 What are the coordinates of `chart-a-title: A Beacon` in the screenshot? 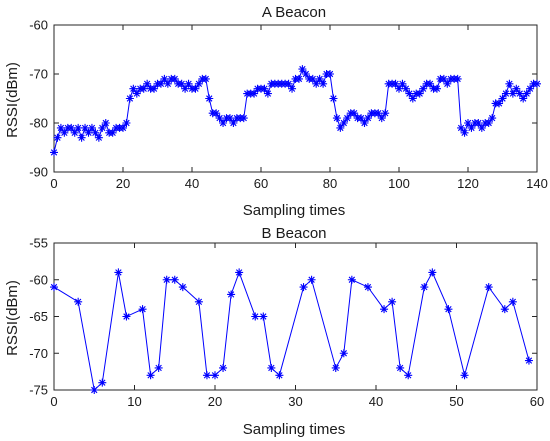 It's located at (294, 12).